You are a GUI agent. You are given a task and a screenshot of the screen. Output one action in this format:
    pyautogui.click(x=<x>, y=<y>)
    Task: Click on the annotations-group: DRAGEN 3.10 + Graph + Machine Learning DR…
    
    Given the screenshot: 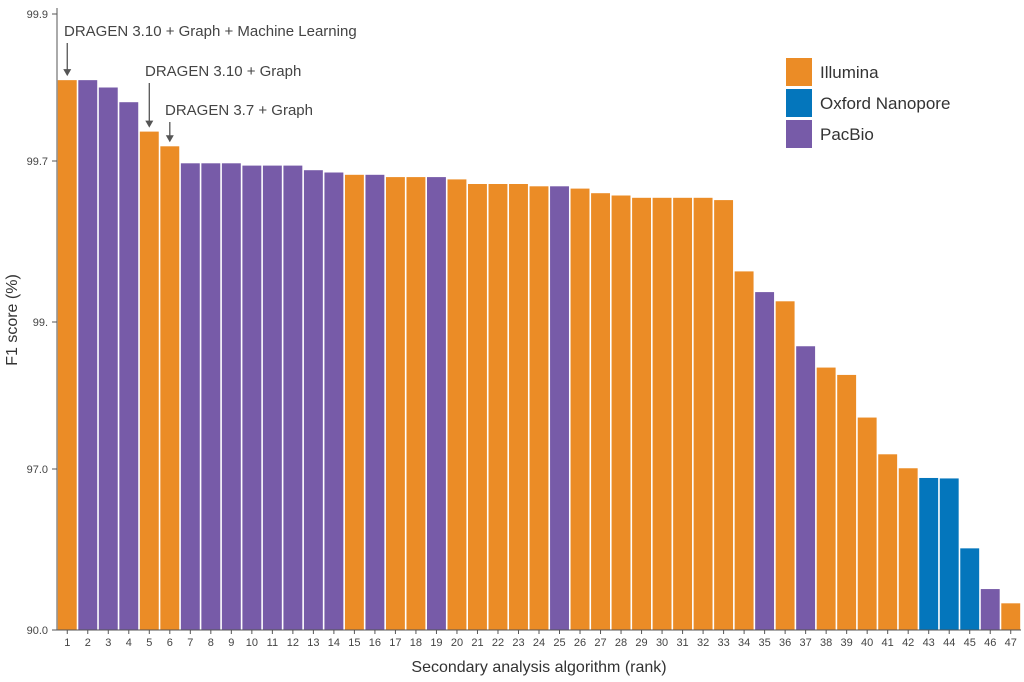 What is the action you would take?
    pyautogui.click(x=210, y=83)
    